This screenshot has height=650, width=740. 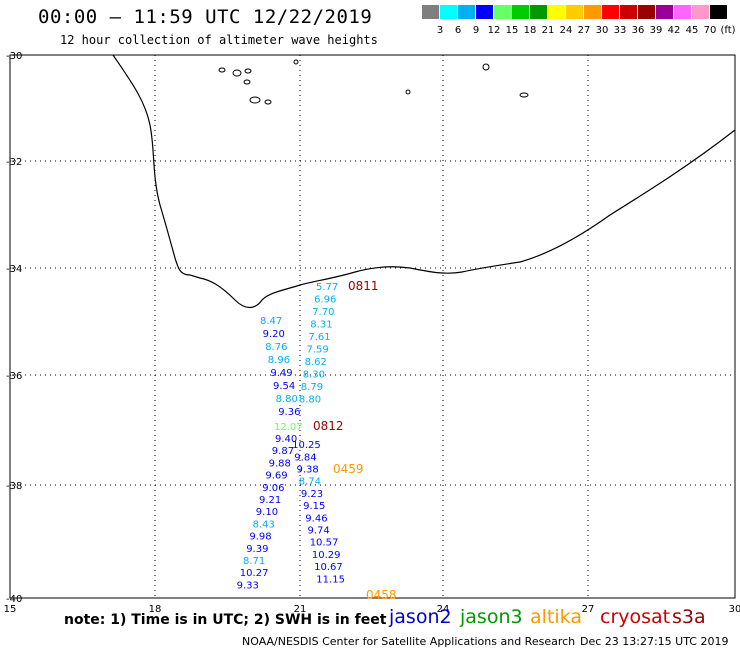 What do you see at coordinates (310, 400) in the screenshot?
I see `swh-value: 8.80` at bounding box center [310, 400].